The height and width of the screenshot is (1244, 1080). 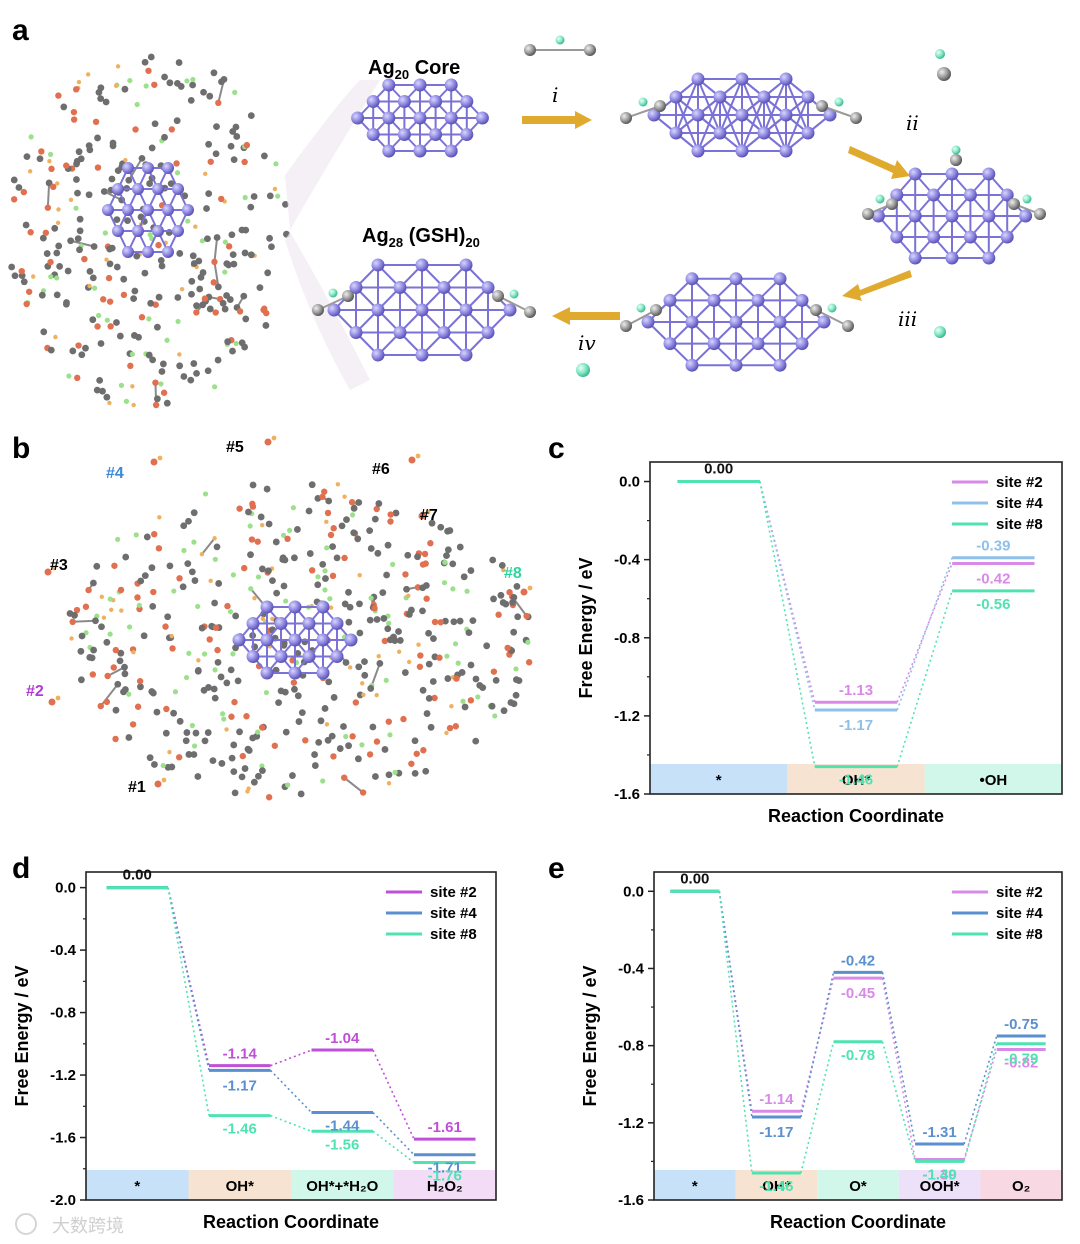 What do you see at coordinates (530, 312) in the screenshot?
I see `ag28-staple-s-atom` at bounding box center [530, 312].